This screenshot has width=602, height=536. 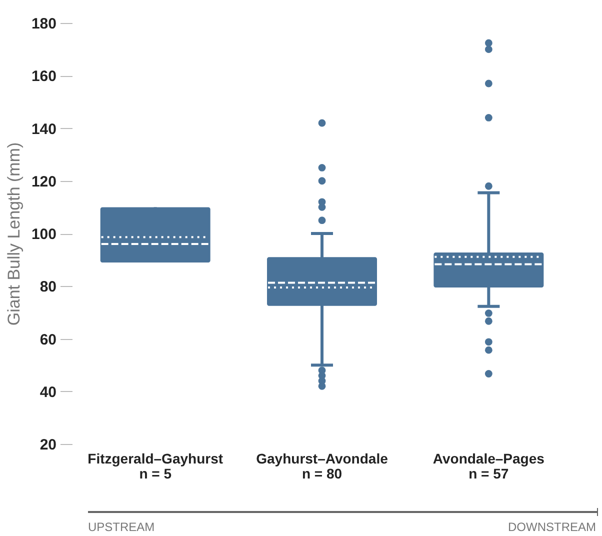 What do you see at coordinates (48, 339) in the screenshot?
I see `y-tick-label: 60` at bounding box center [48, 339].